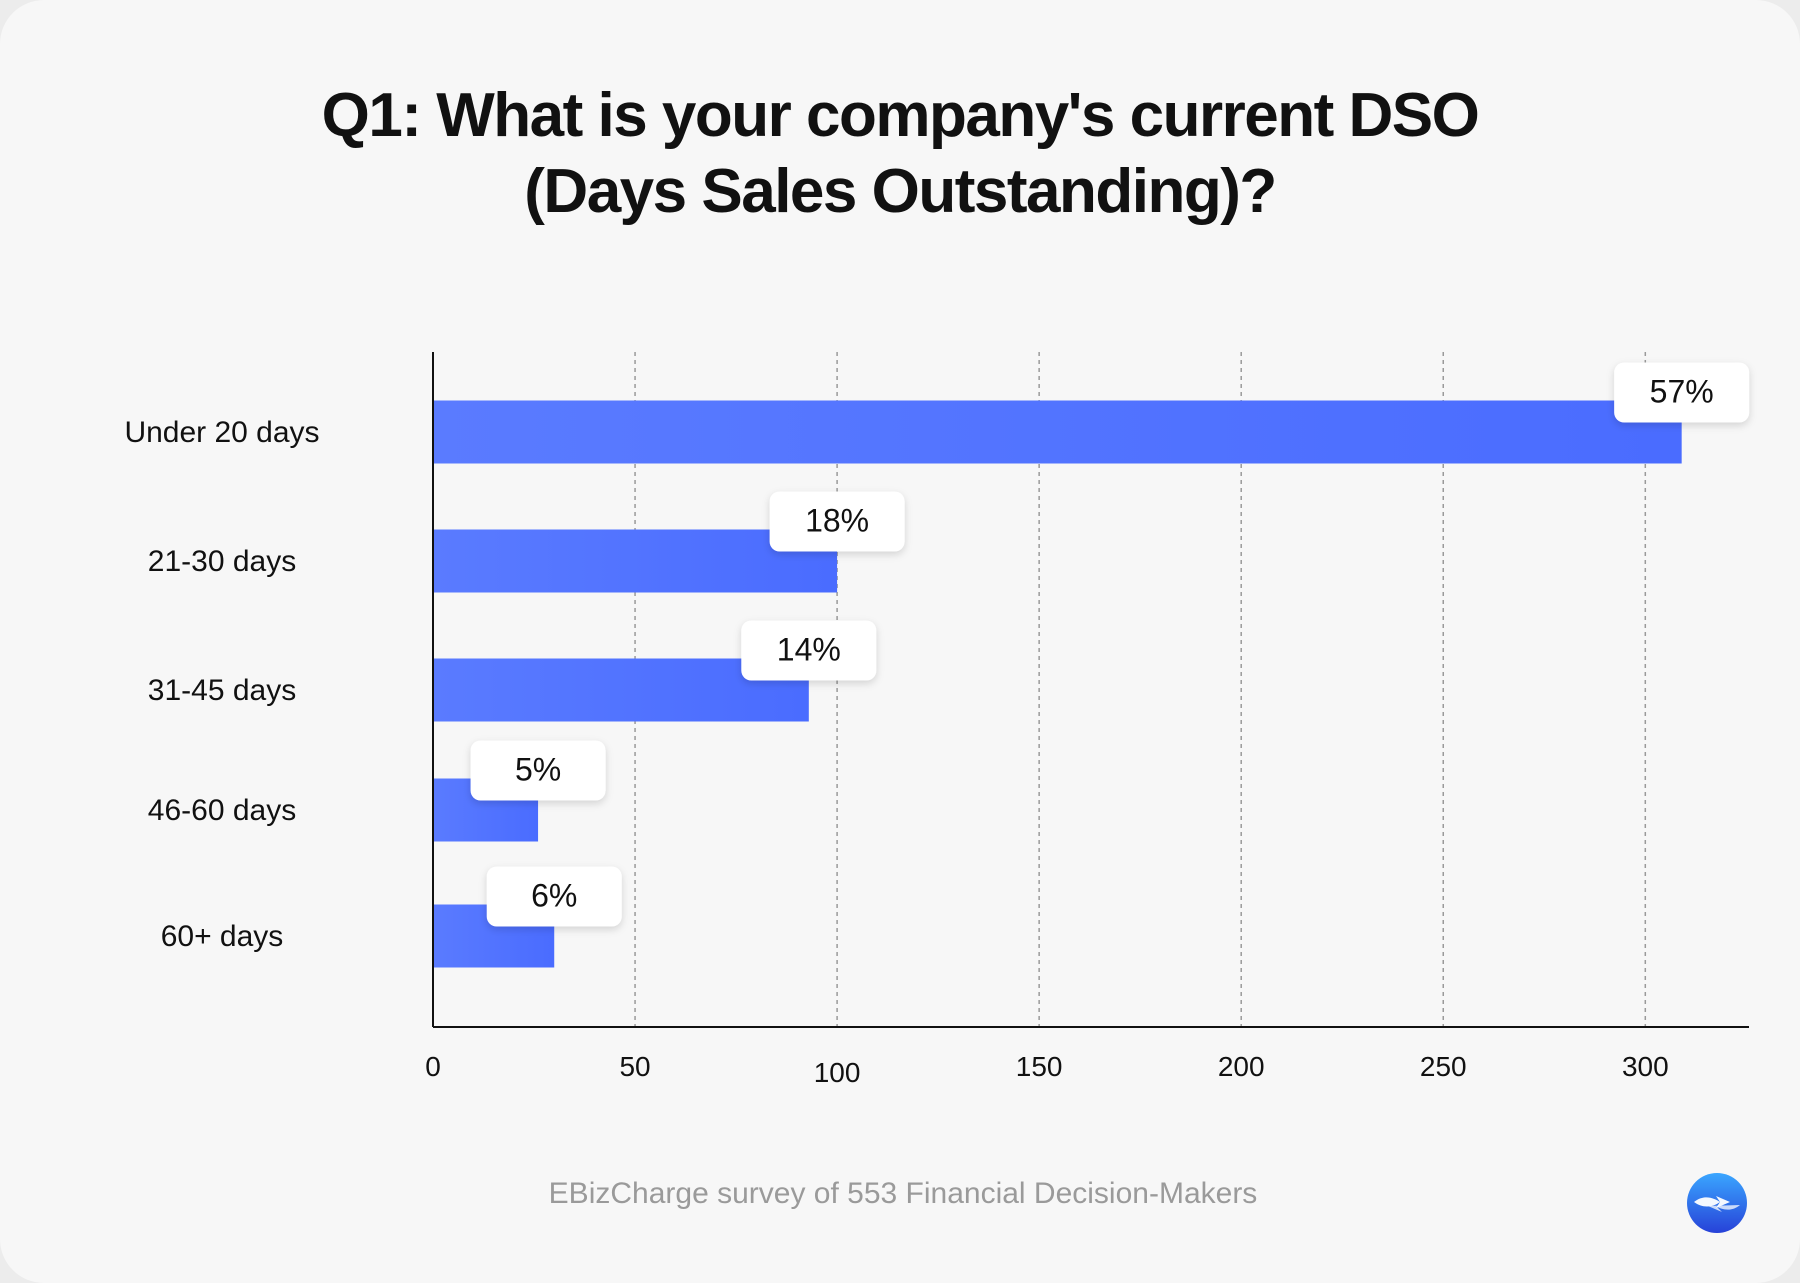 Image resolution: width=1800 pixels, height=1283 pixels. Describe the element at coordinates (634, 1066) in the screenshot. I see `x-tick-label: 50` at that location.